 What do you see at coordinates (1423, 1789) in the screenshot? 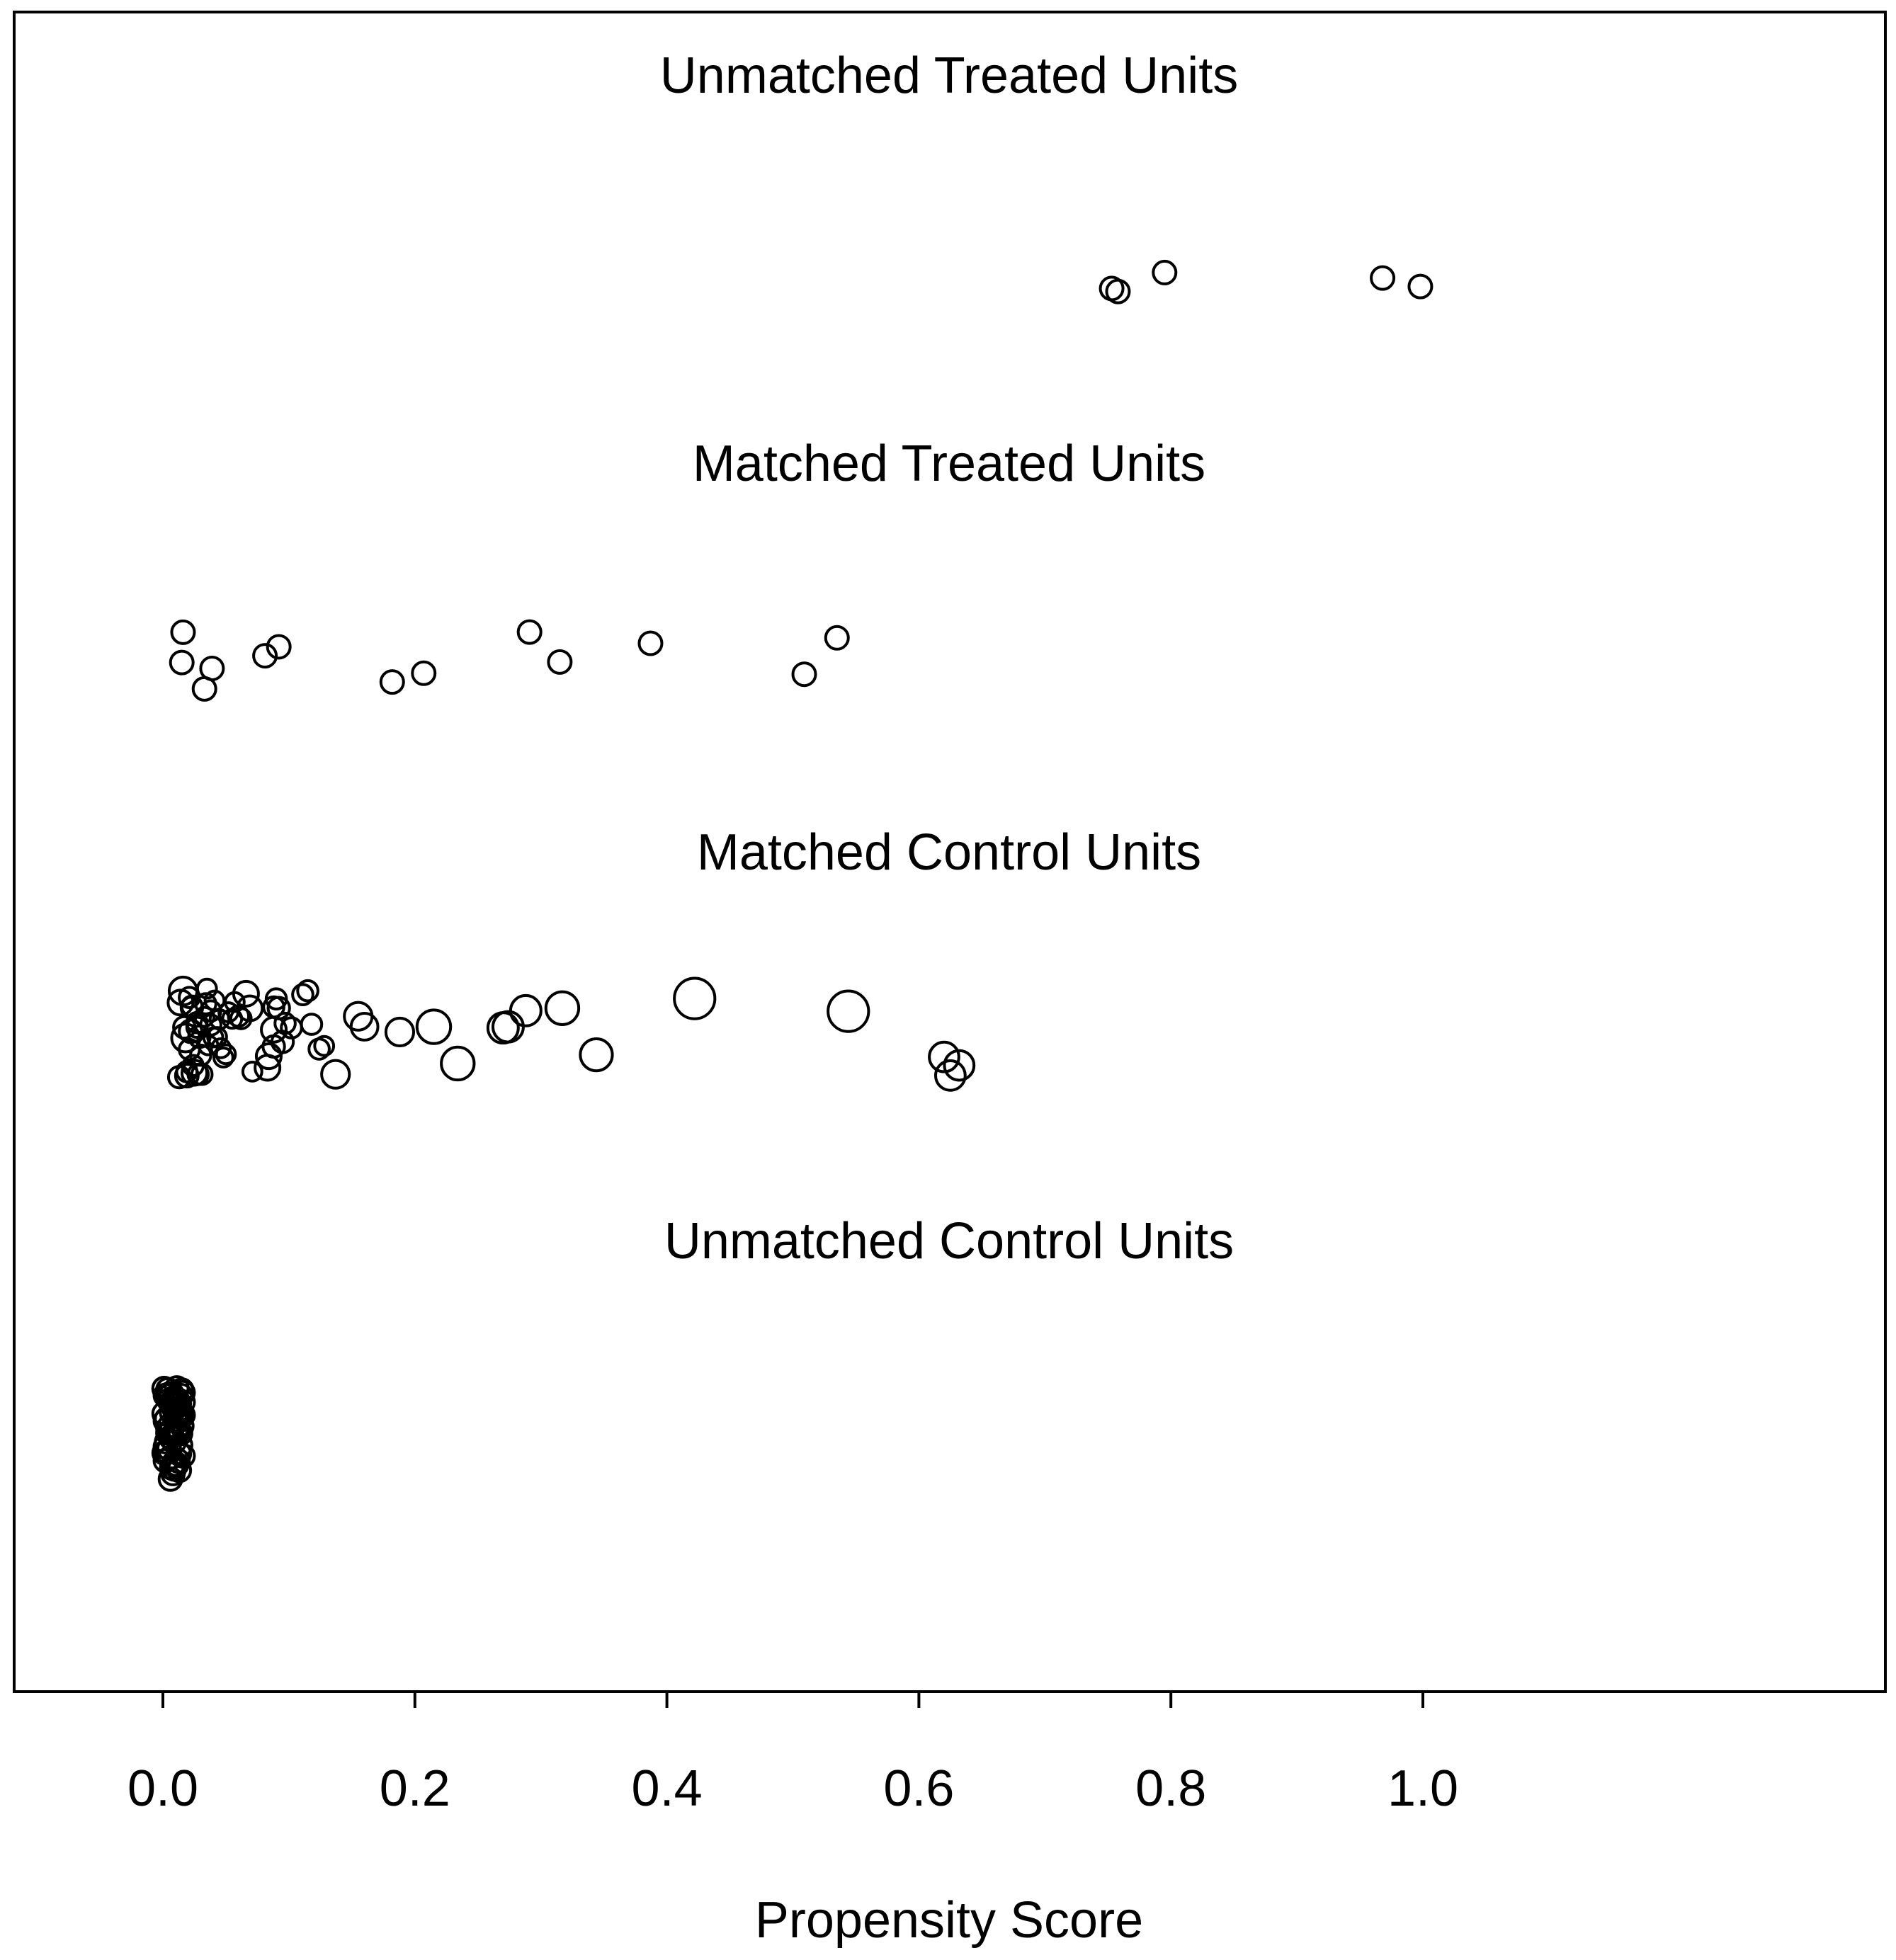
I see `x-tick-label: 1.0` at bounding box center [1423, 1789].